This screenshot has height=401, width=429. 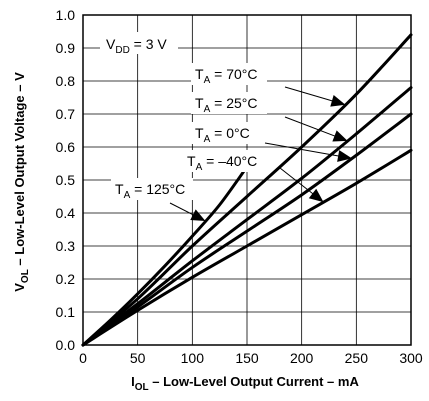 What do you see at coordinates (66, 114) in the screenshot?
I see `y-tick-label-0.7: 0.7` at bounding box center [66, 114].